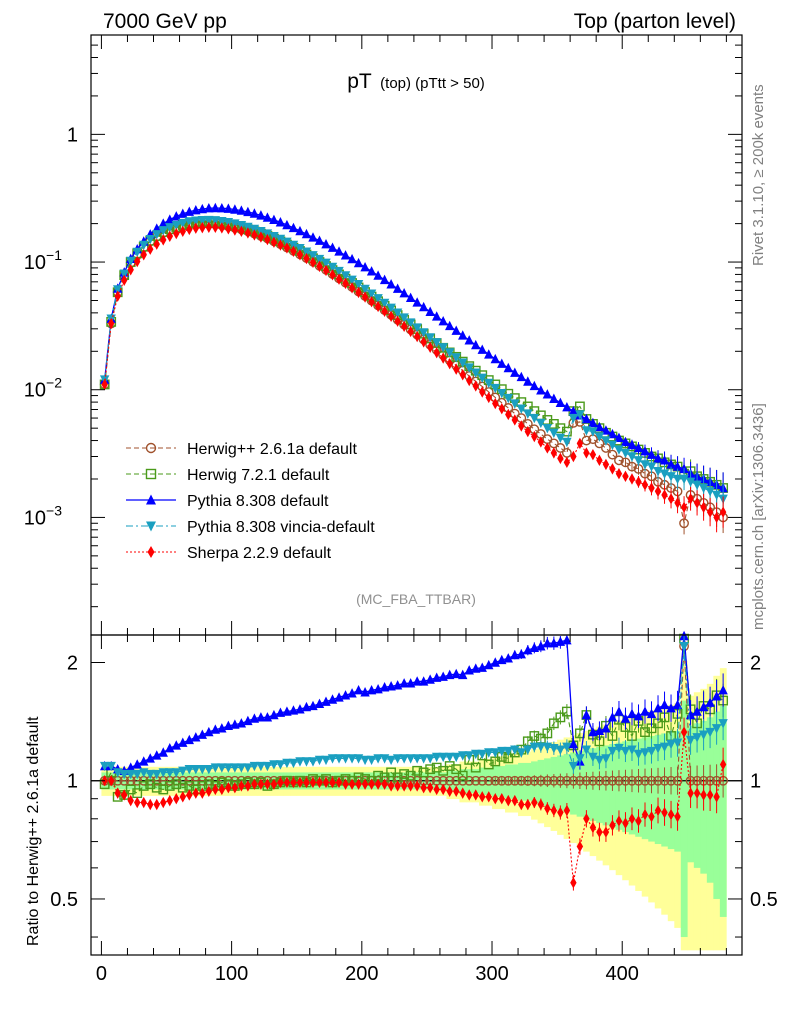  What do you see at coordinates (413, 702) in the screenshot?
I see `ratio-series-pythia` at bounding box center [413, 702].